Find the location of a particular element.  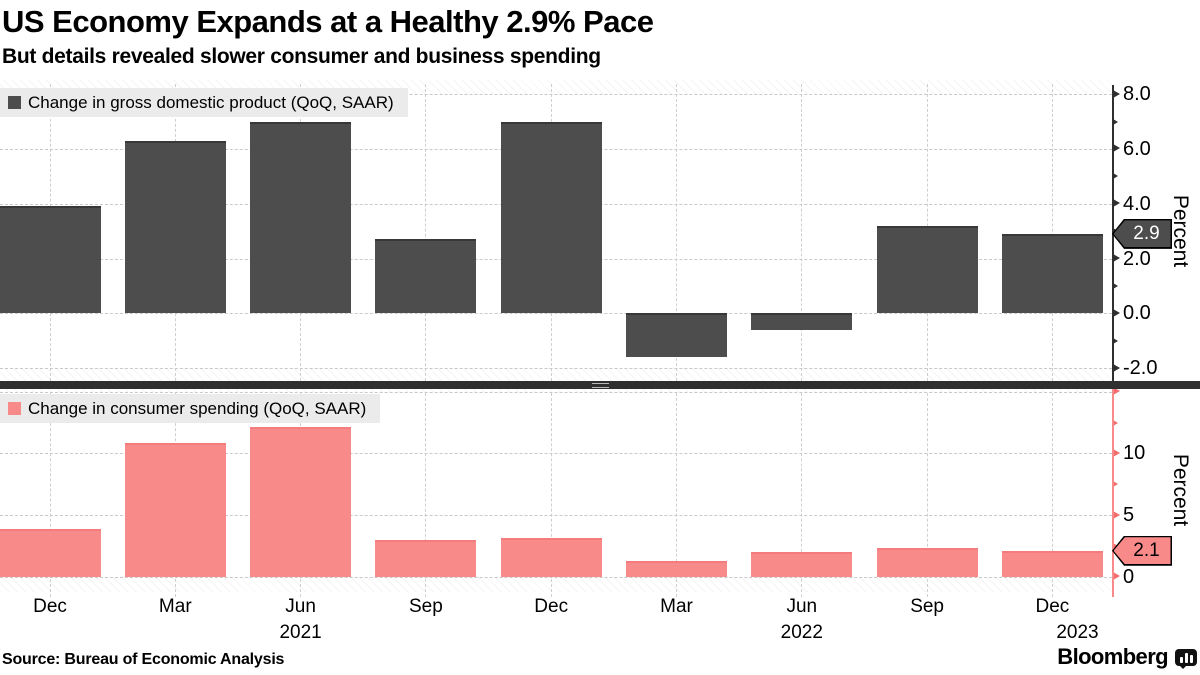

spending-current-value-badge: 2.1 is located at coordinates (1142, 550).